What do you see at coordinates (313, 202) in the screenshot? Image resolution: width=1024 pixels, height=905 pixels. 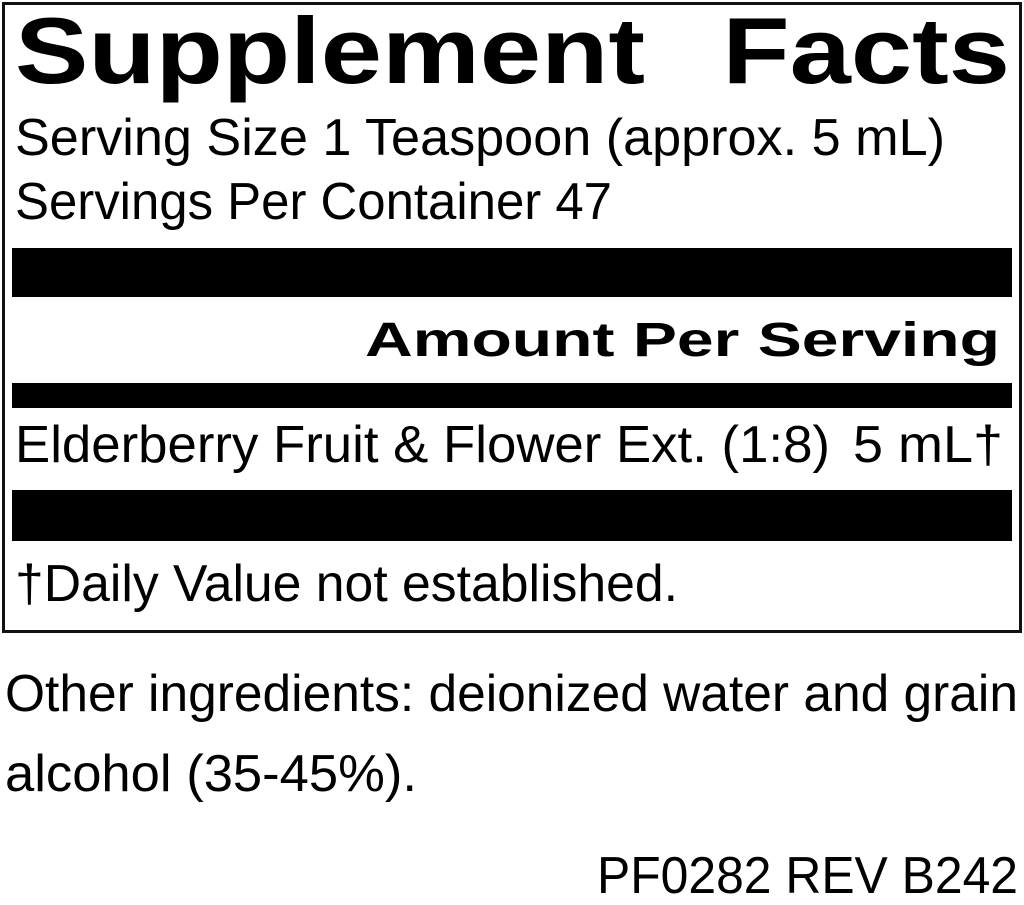 I see `servings-per-container: Servings Per Container 47` at bounding box center [313, 202].